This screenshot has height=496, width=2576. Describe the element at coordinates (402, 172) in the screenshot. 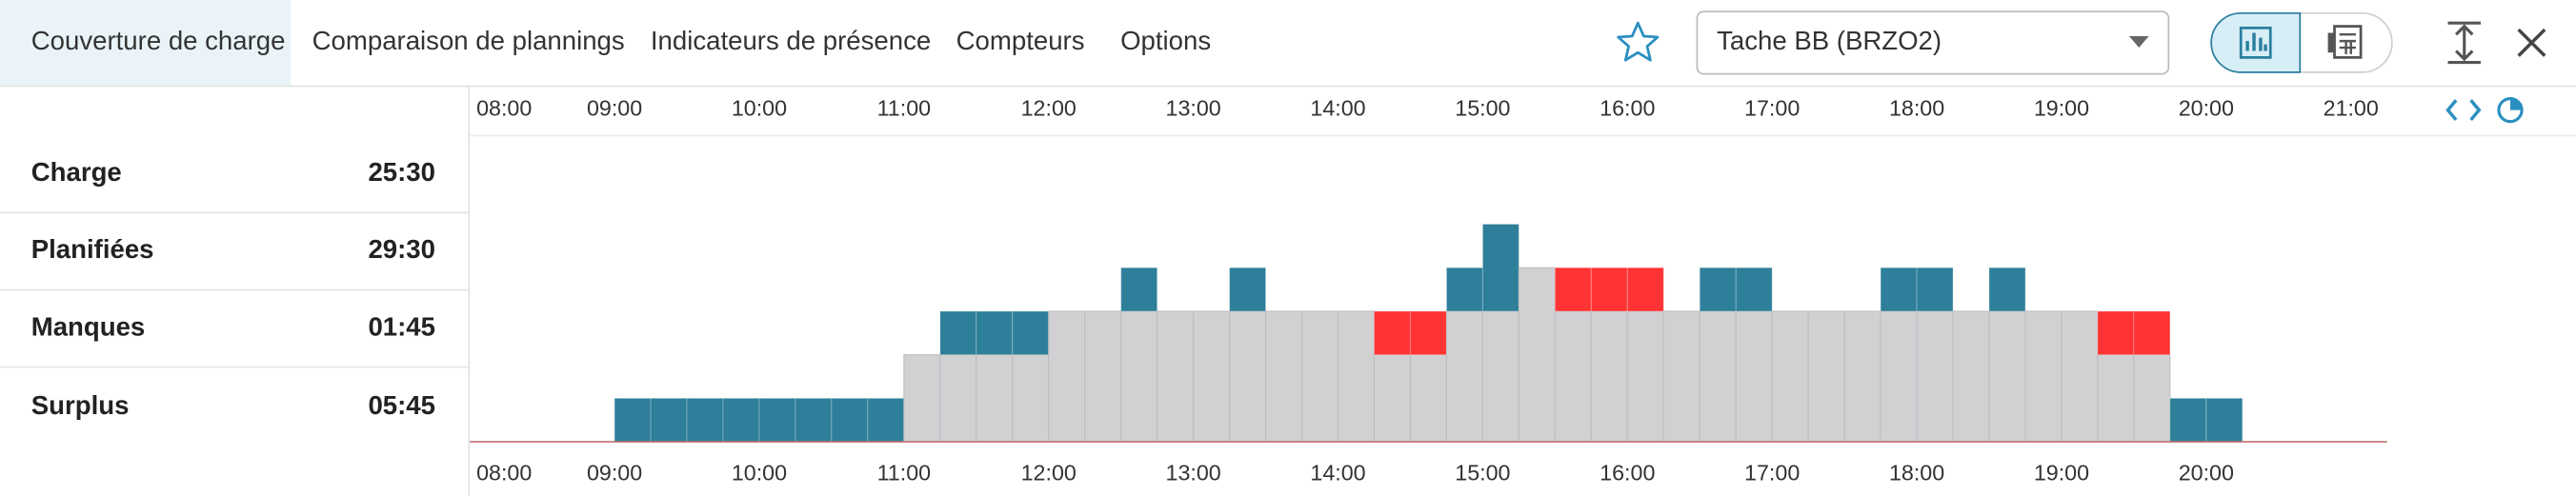

I see `summary-value: 25:30` at that location.